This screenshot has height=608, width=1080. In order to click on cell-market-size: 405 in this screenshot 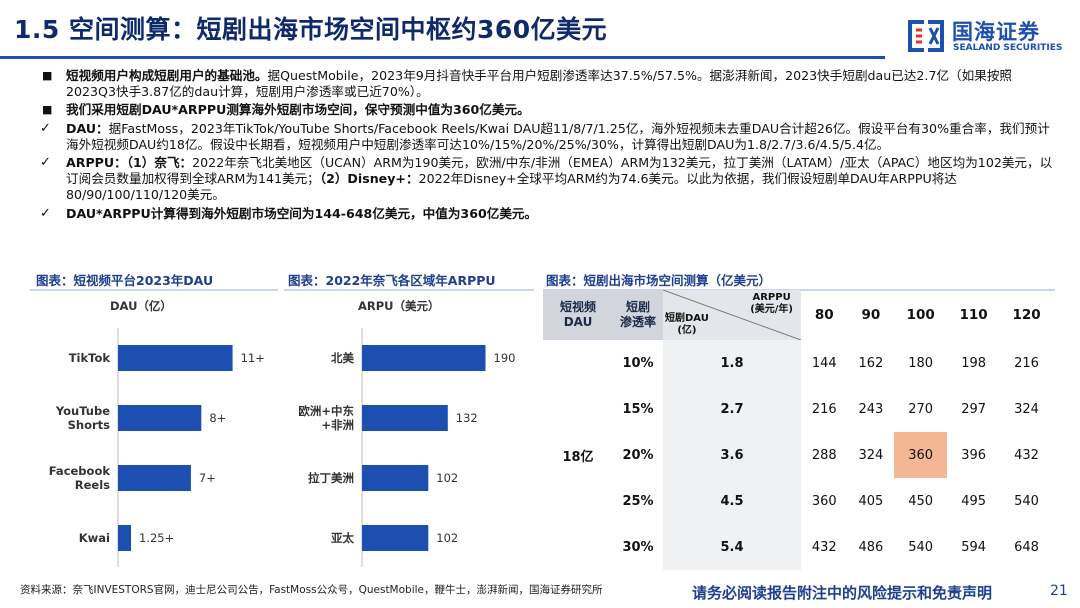, I will do `click(871, 501)`.